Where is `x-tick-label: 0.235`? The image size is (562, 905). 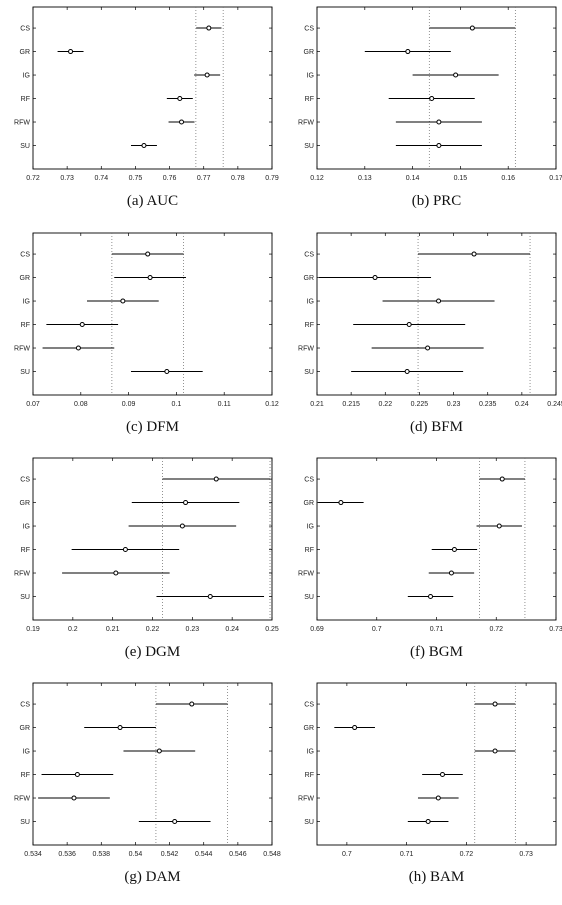 x-tick-label: 0.235 is located at coordinates (488, 404).